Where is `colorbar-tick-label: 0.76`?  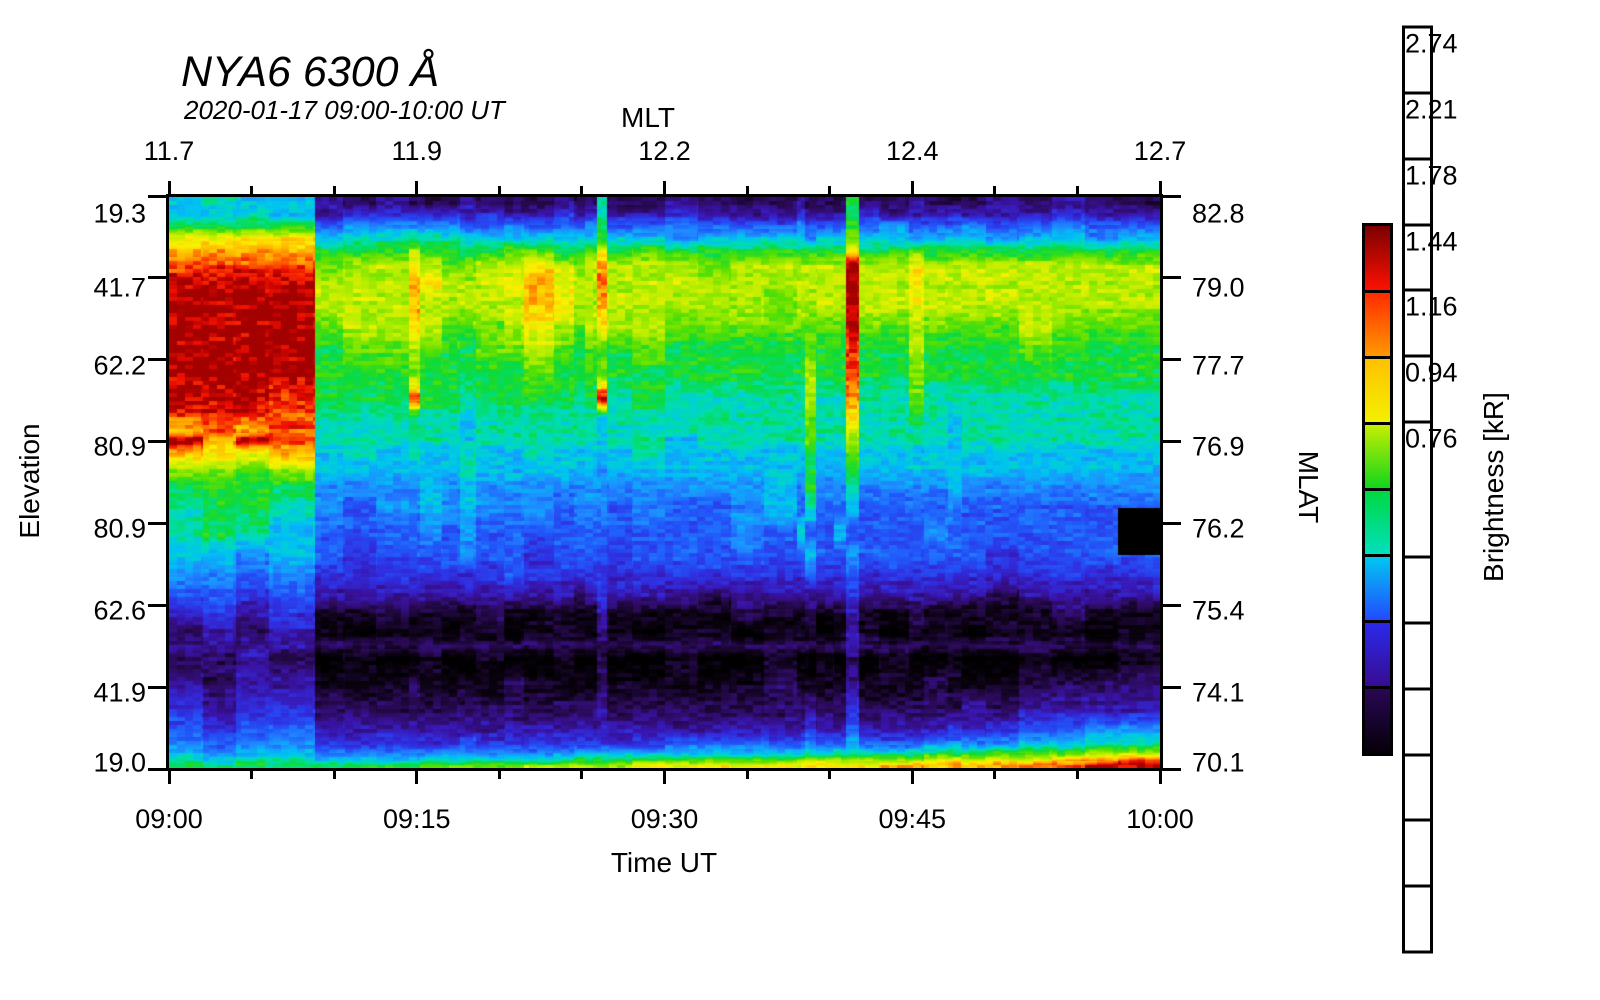 colorbar-tick-label: 0.76 is located at coordinates (1430, 687).